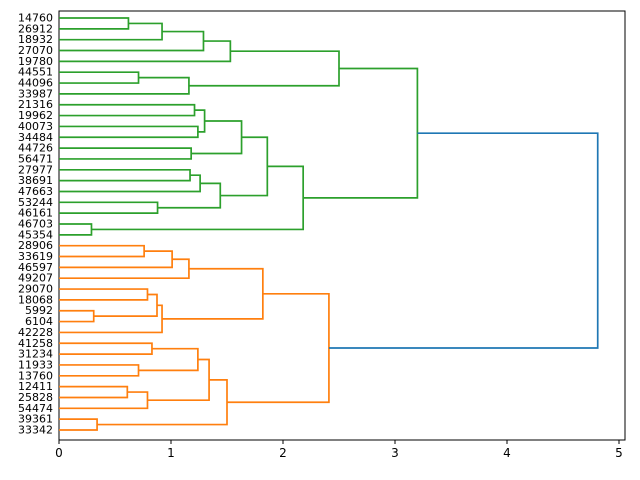 The image size is (640, 480). What do you see at coordinates (507, 453) in the screenshot?
I see `x-tick-label: 4` at bounding box center [507, 453].